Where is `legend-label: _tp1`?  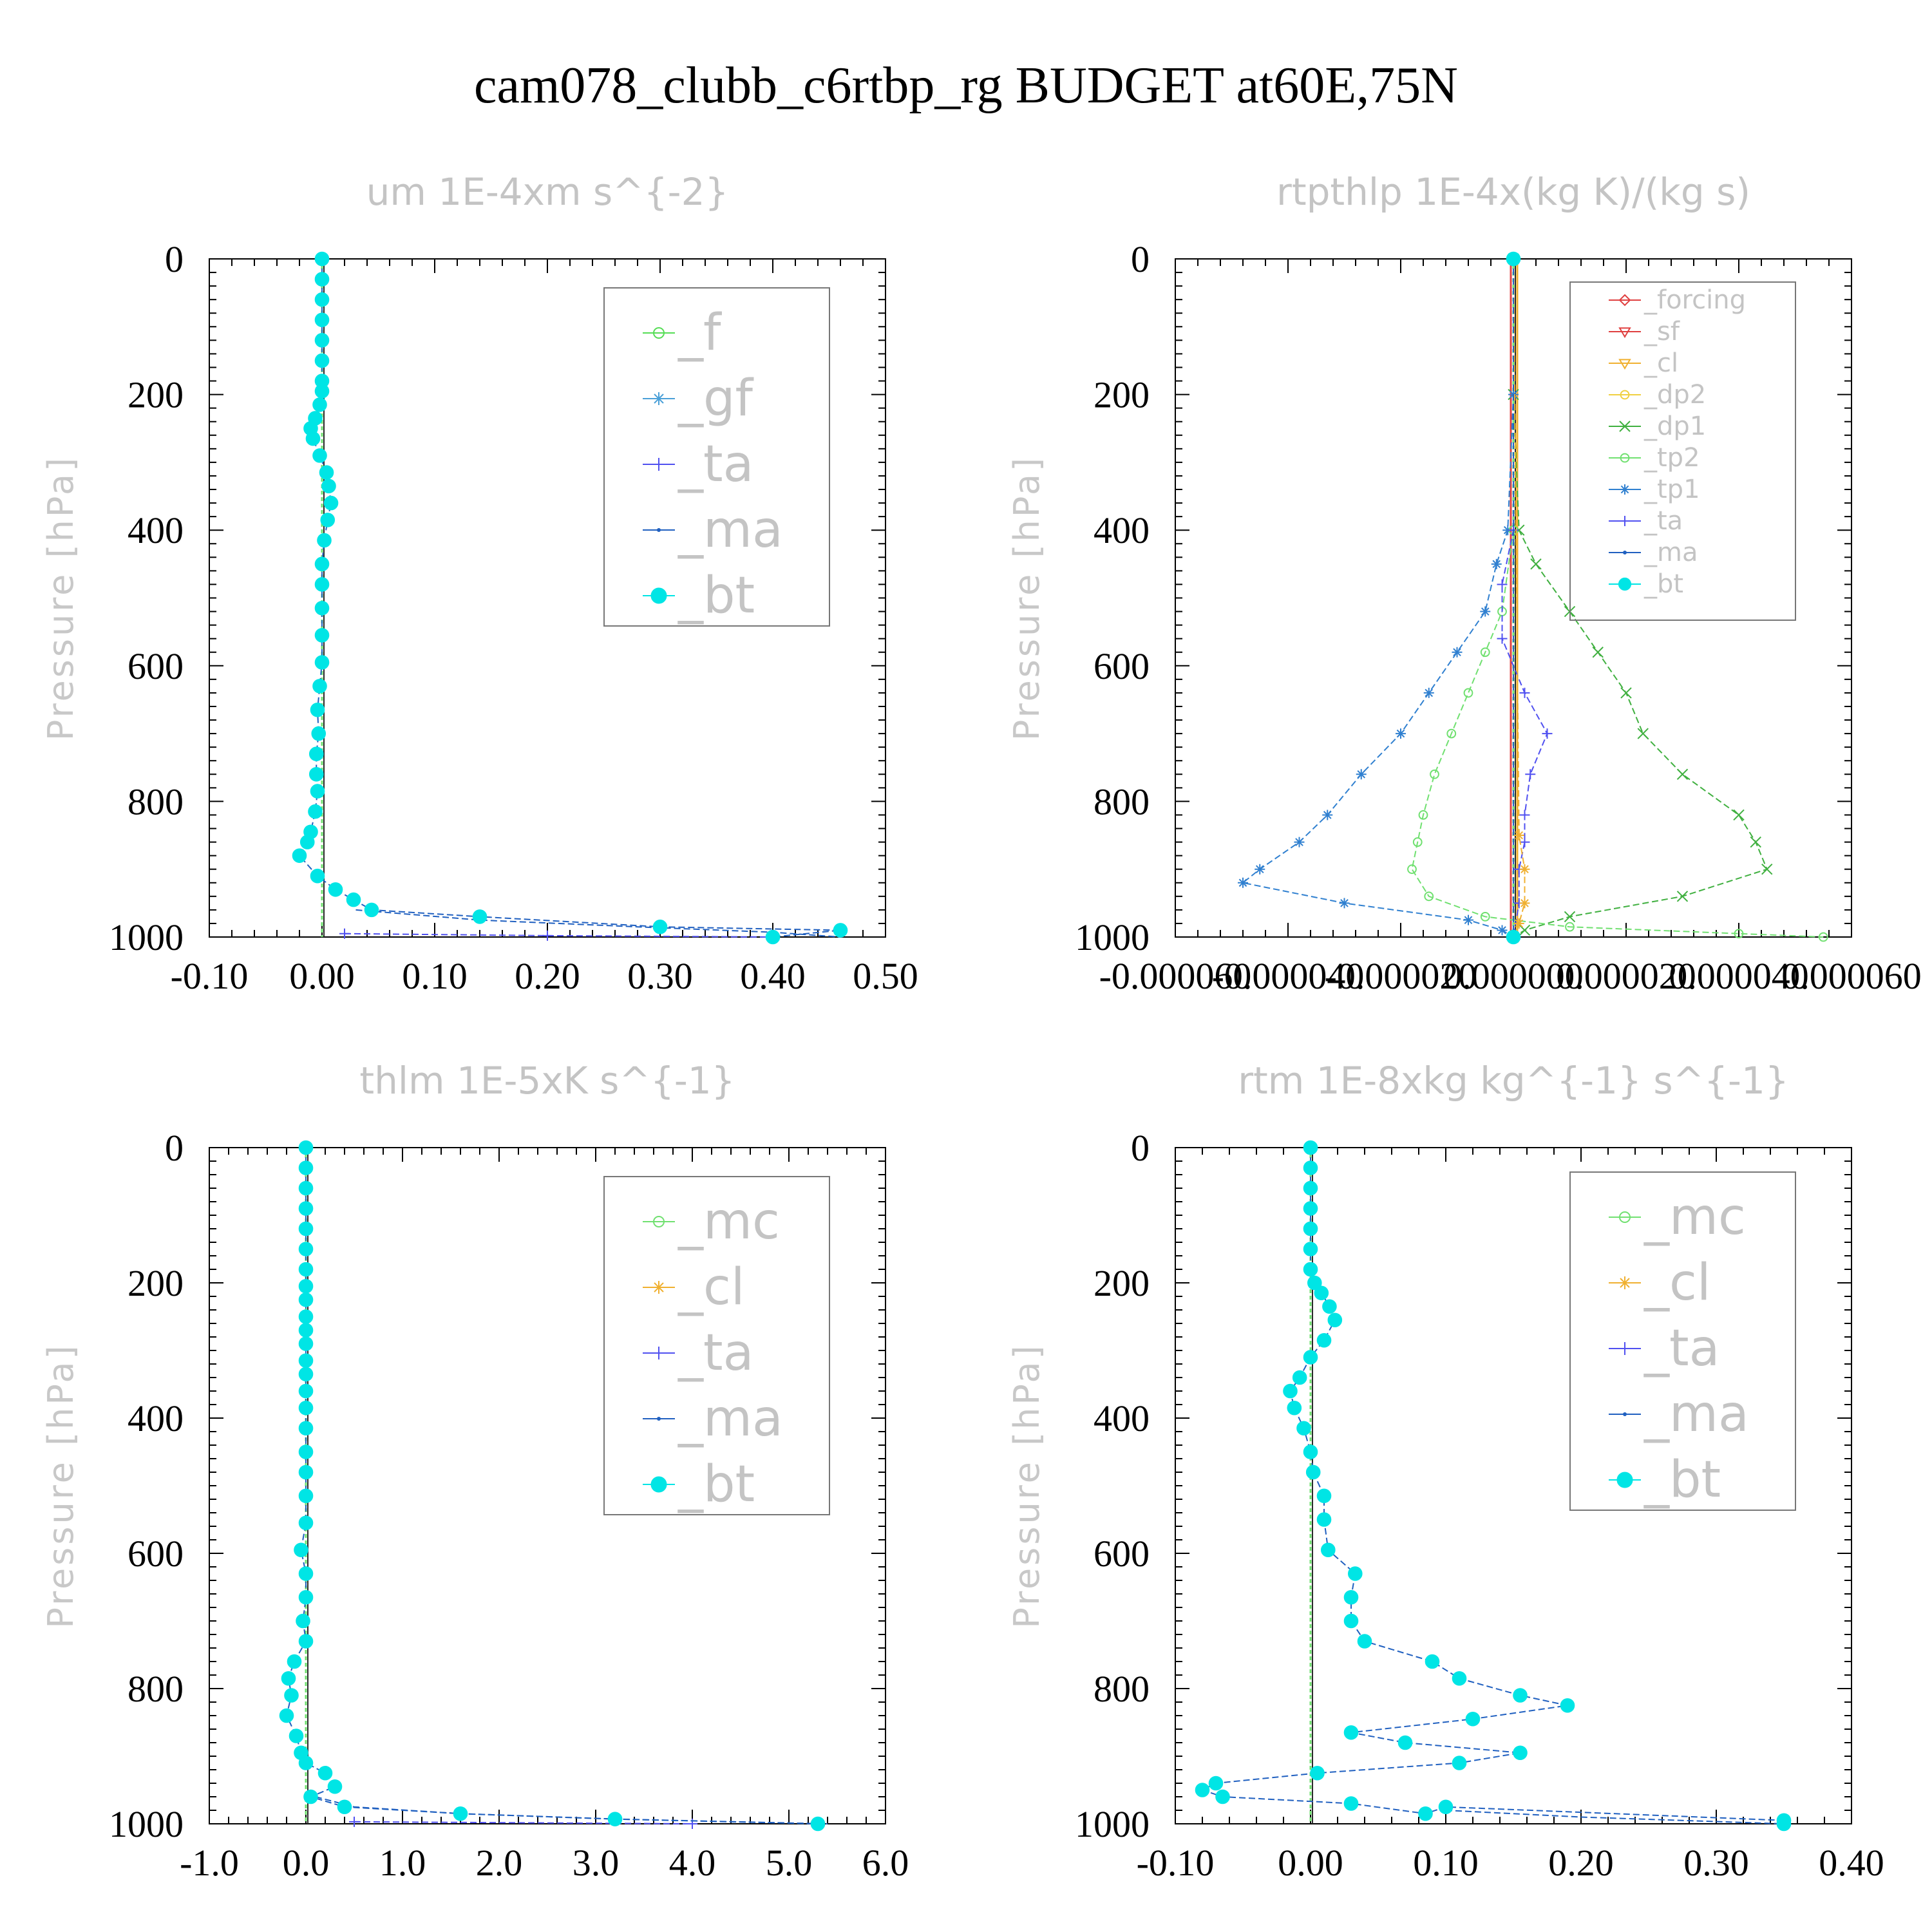
legend-label: _tp1 is located at coordinates (1671, 490).